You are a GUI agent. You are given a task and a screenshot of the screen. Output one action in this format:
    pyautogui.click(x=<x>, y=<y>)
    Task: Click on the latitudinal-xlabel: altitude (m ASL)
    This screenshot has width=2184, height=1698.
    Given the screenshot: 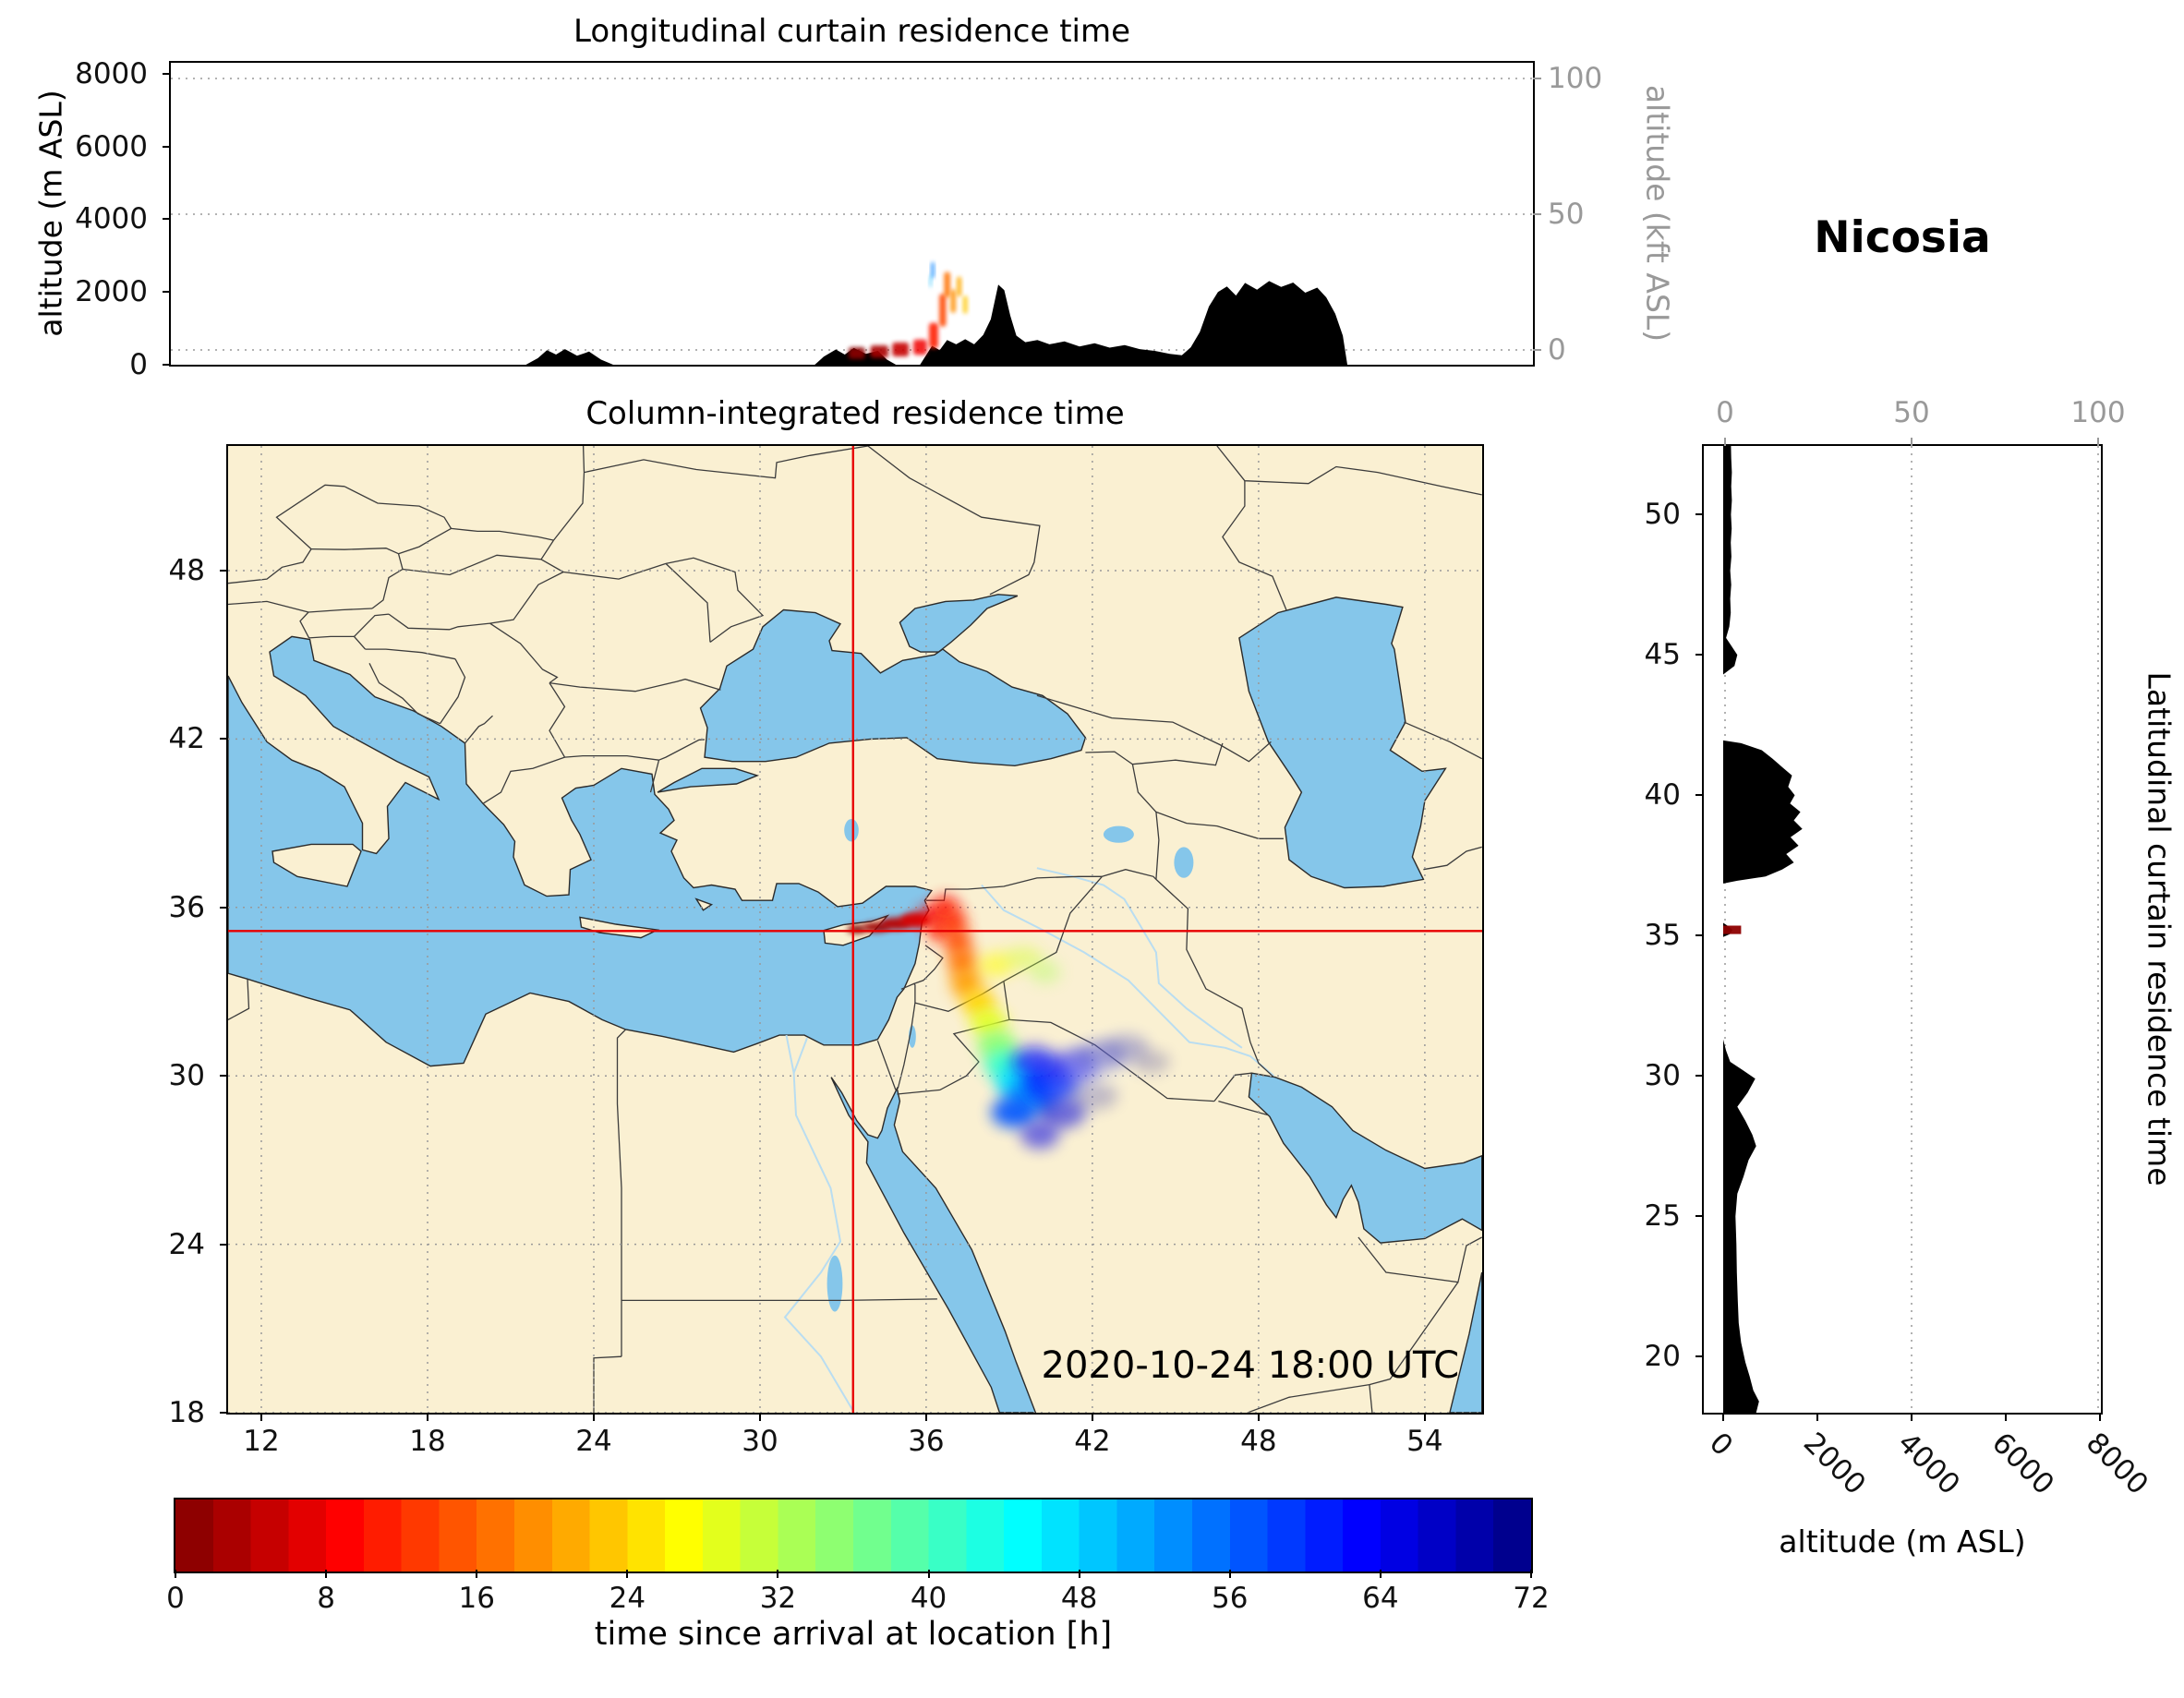 What is the action you would take?
    pyautogui.click(x=1902, y=1541)
    